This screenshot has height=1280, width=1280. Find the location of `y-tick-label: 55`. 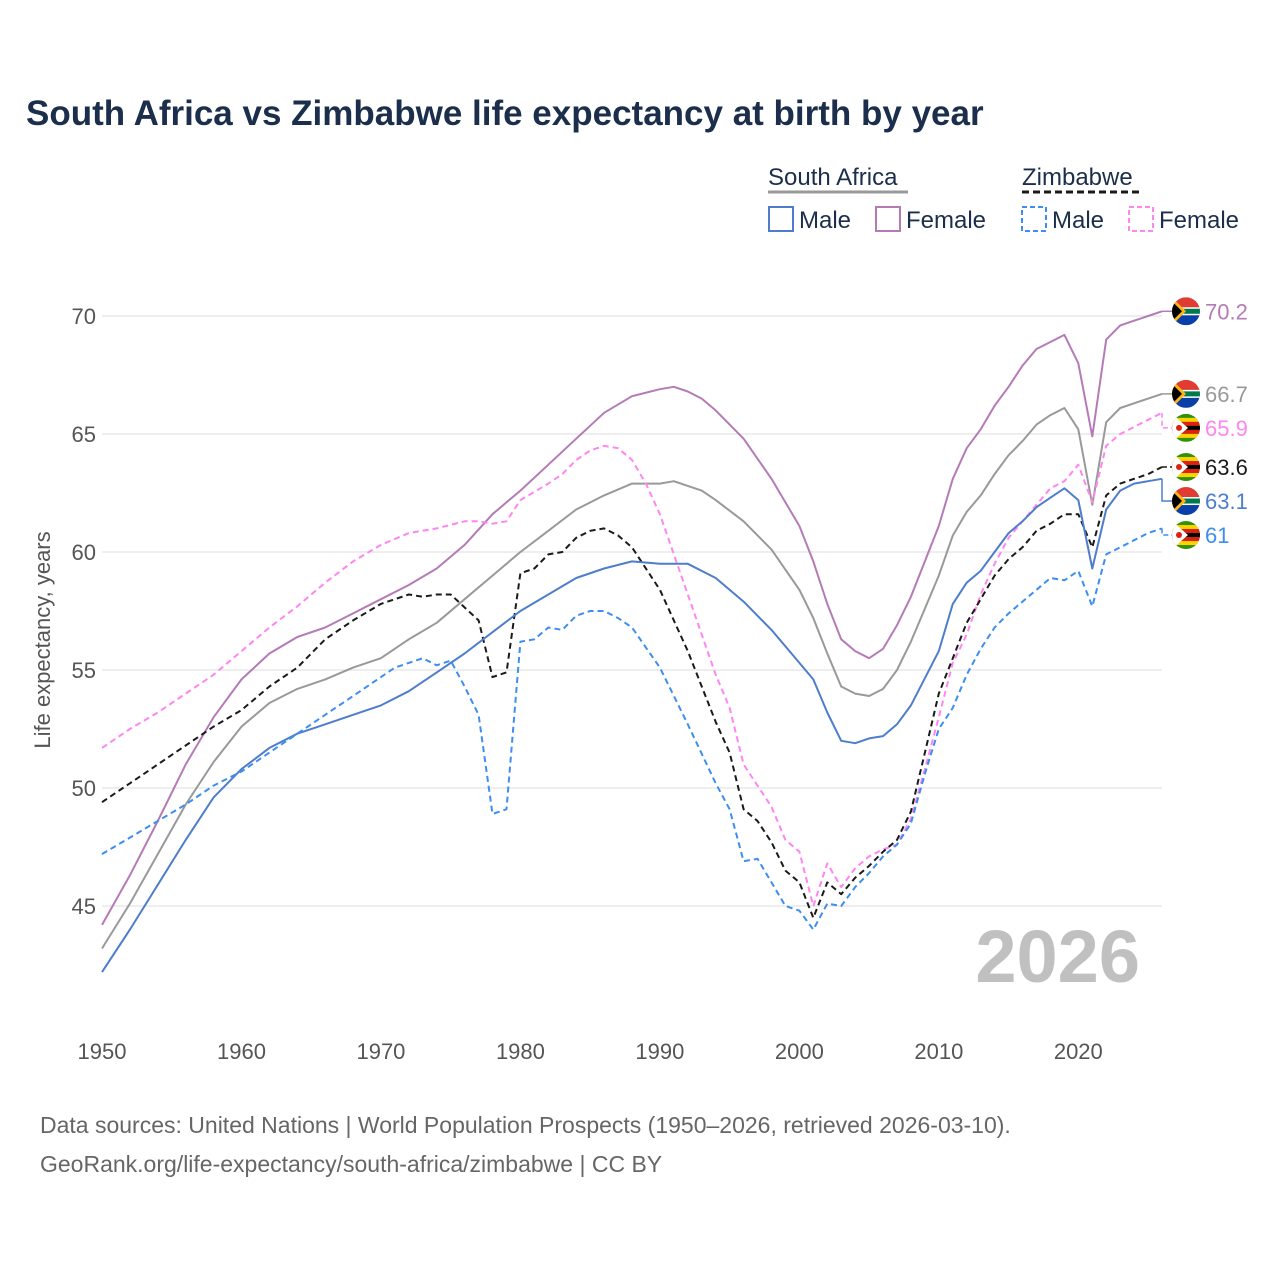

y-tick-label: 55 is located at coordinates (84, 670).